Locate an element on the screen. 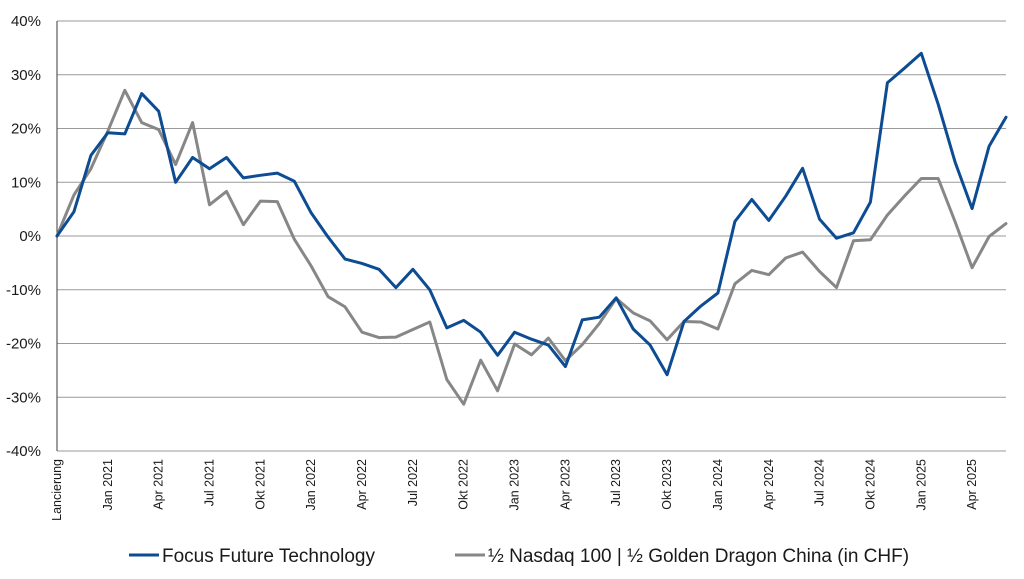 The height and width of the screenshot is (579, 1024). x-tick-label: Apr 2024 is located at coordinates (769, 484).